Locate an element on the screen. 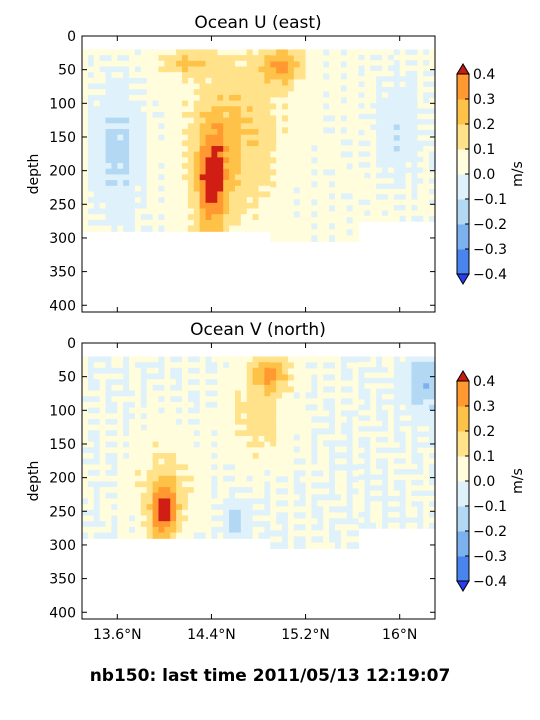  colorbar-tick-label: −0.2 is located at coordinates (490, 225).